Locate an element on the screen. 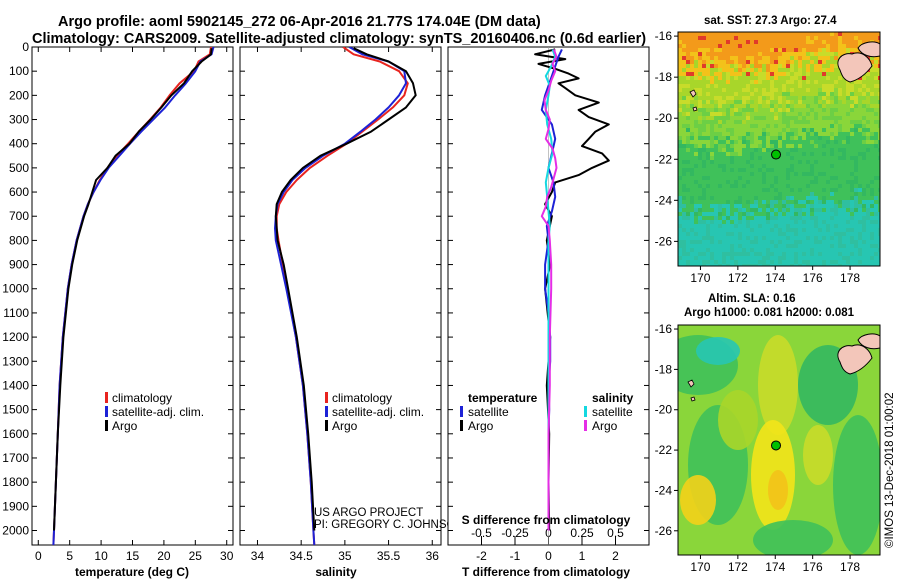 The image size is (900, 585). x-tick-label: 34 is located at coordinates (258, 556).